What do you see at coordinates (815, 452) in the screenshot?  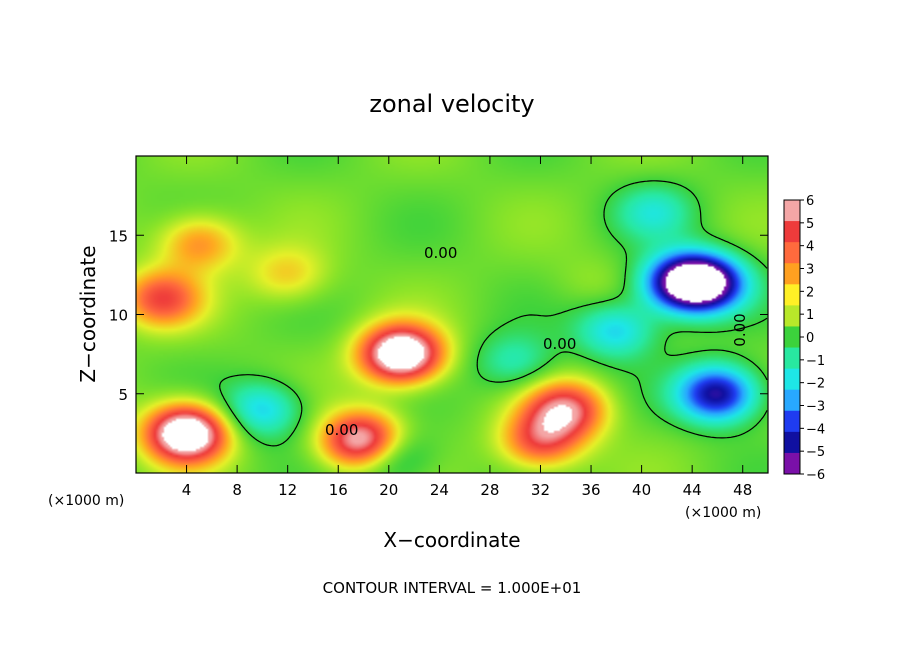 I see `colorbar-label: −5` at bounding box center [815, 452].